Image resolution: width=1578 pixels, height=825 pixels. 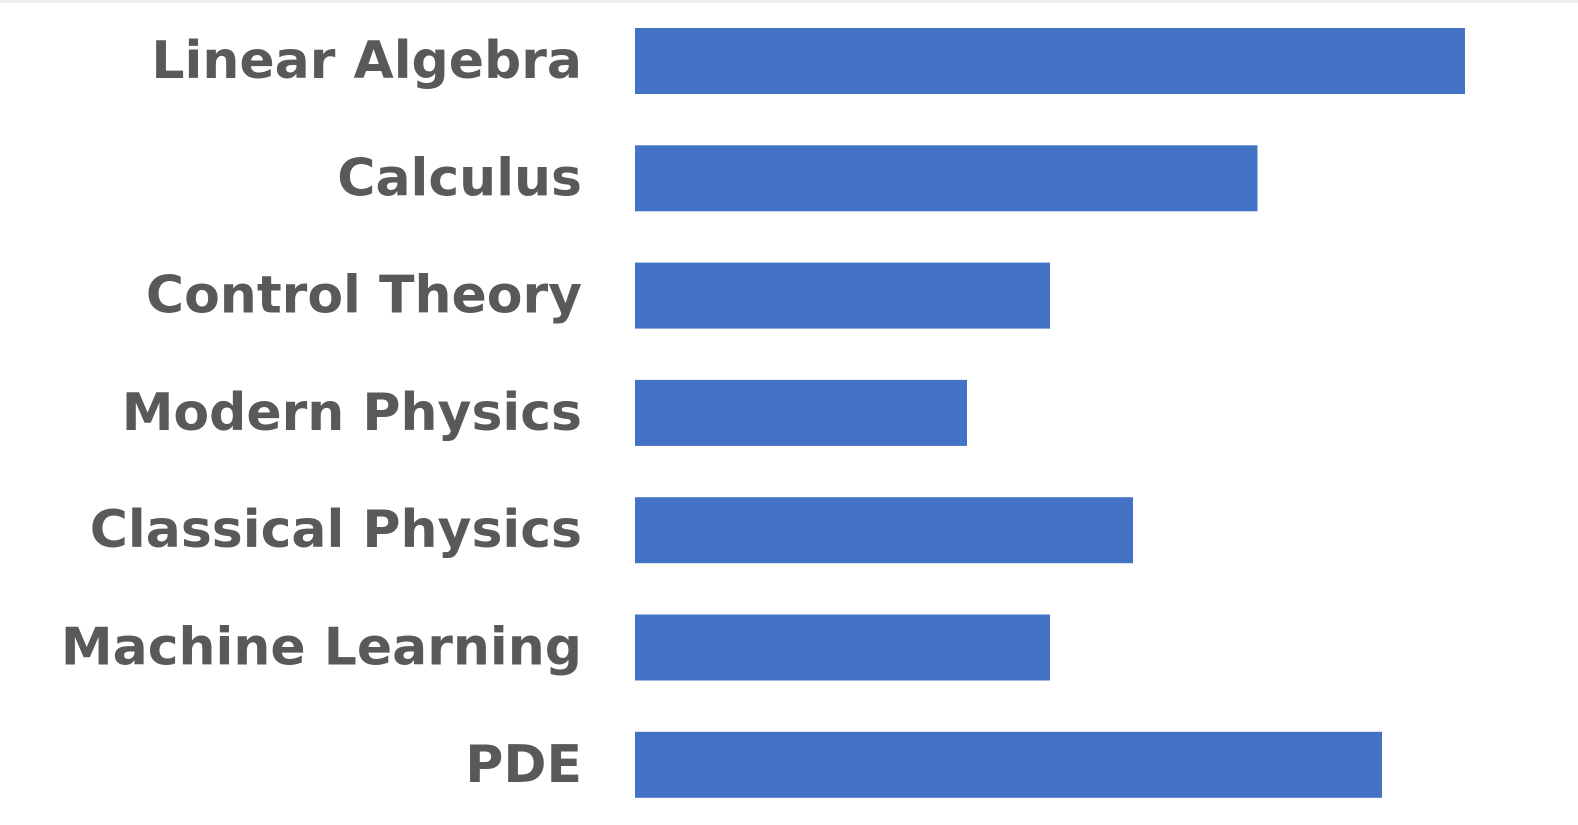 I want to click on bar-classical-physics, so click(x=884, y=530).